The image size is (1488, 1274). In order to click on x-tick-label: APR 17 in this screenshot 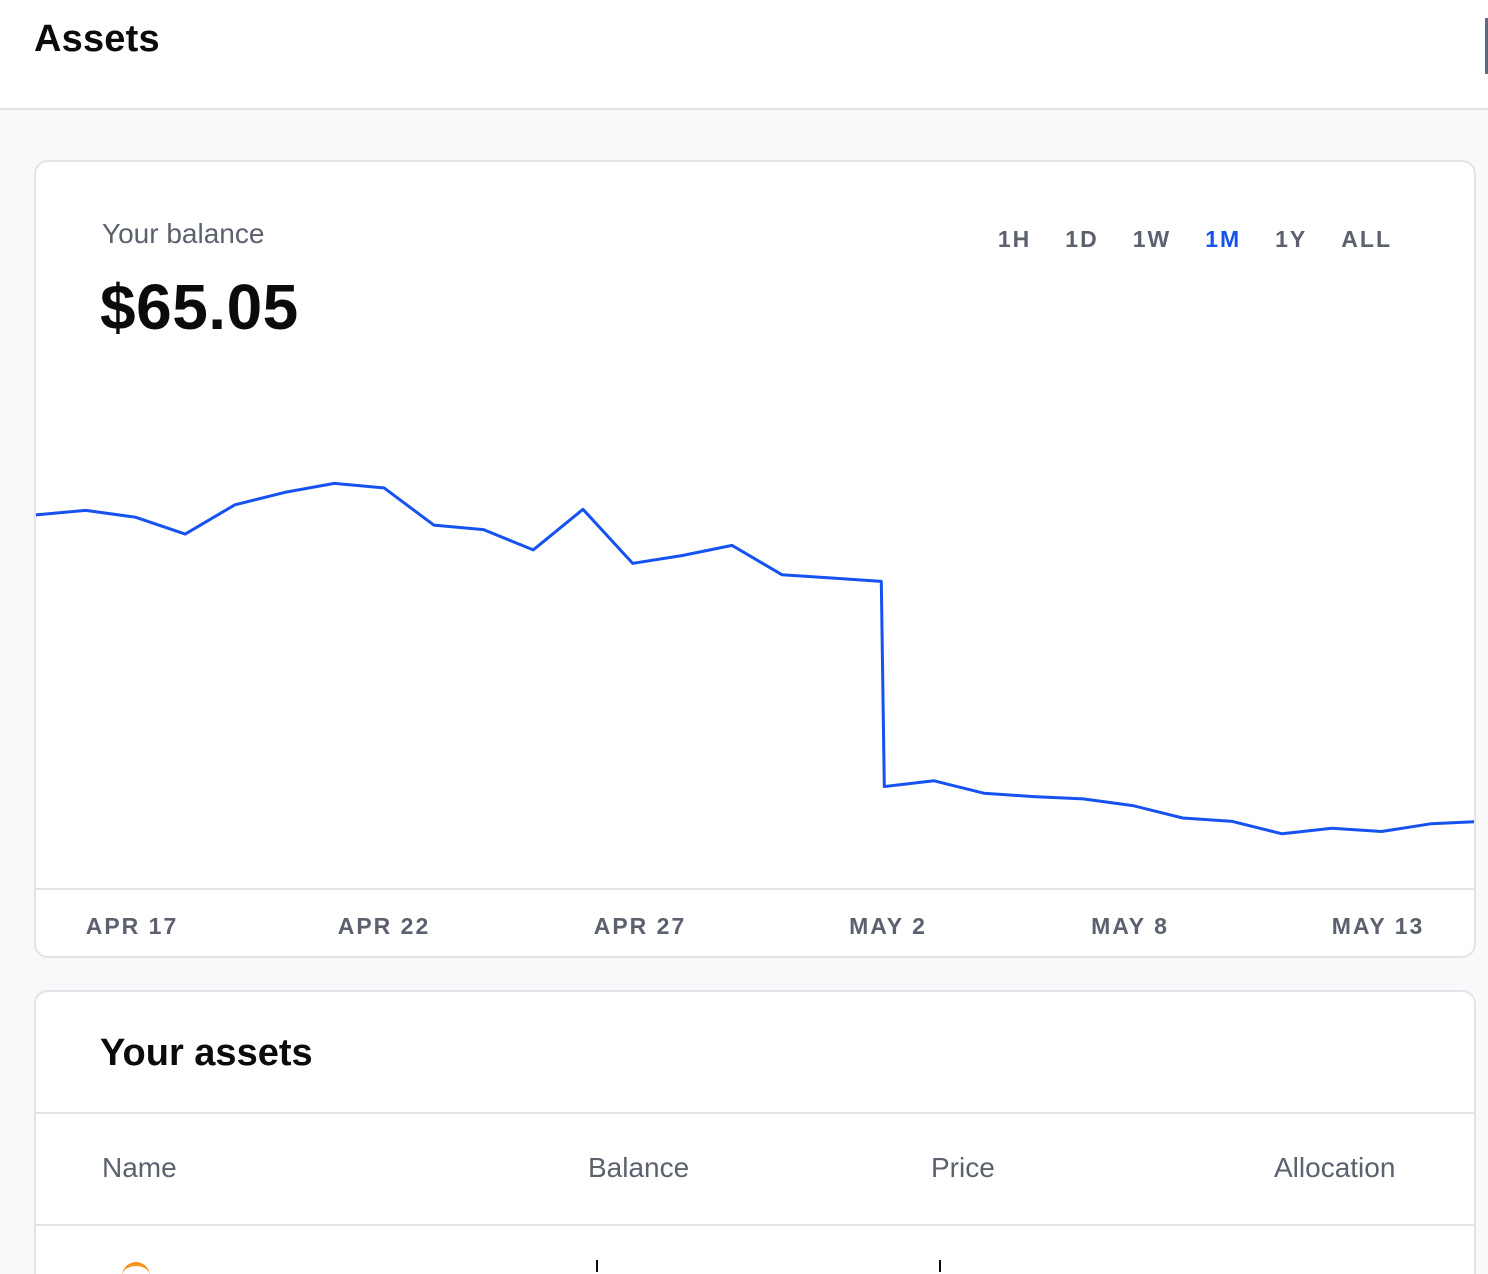, I will do `click(132, 926)`.